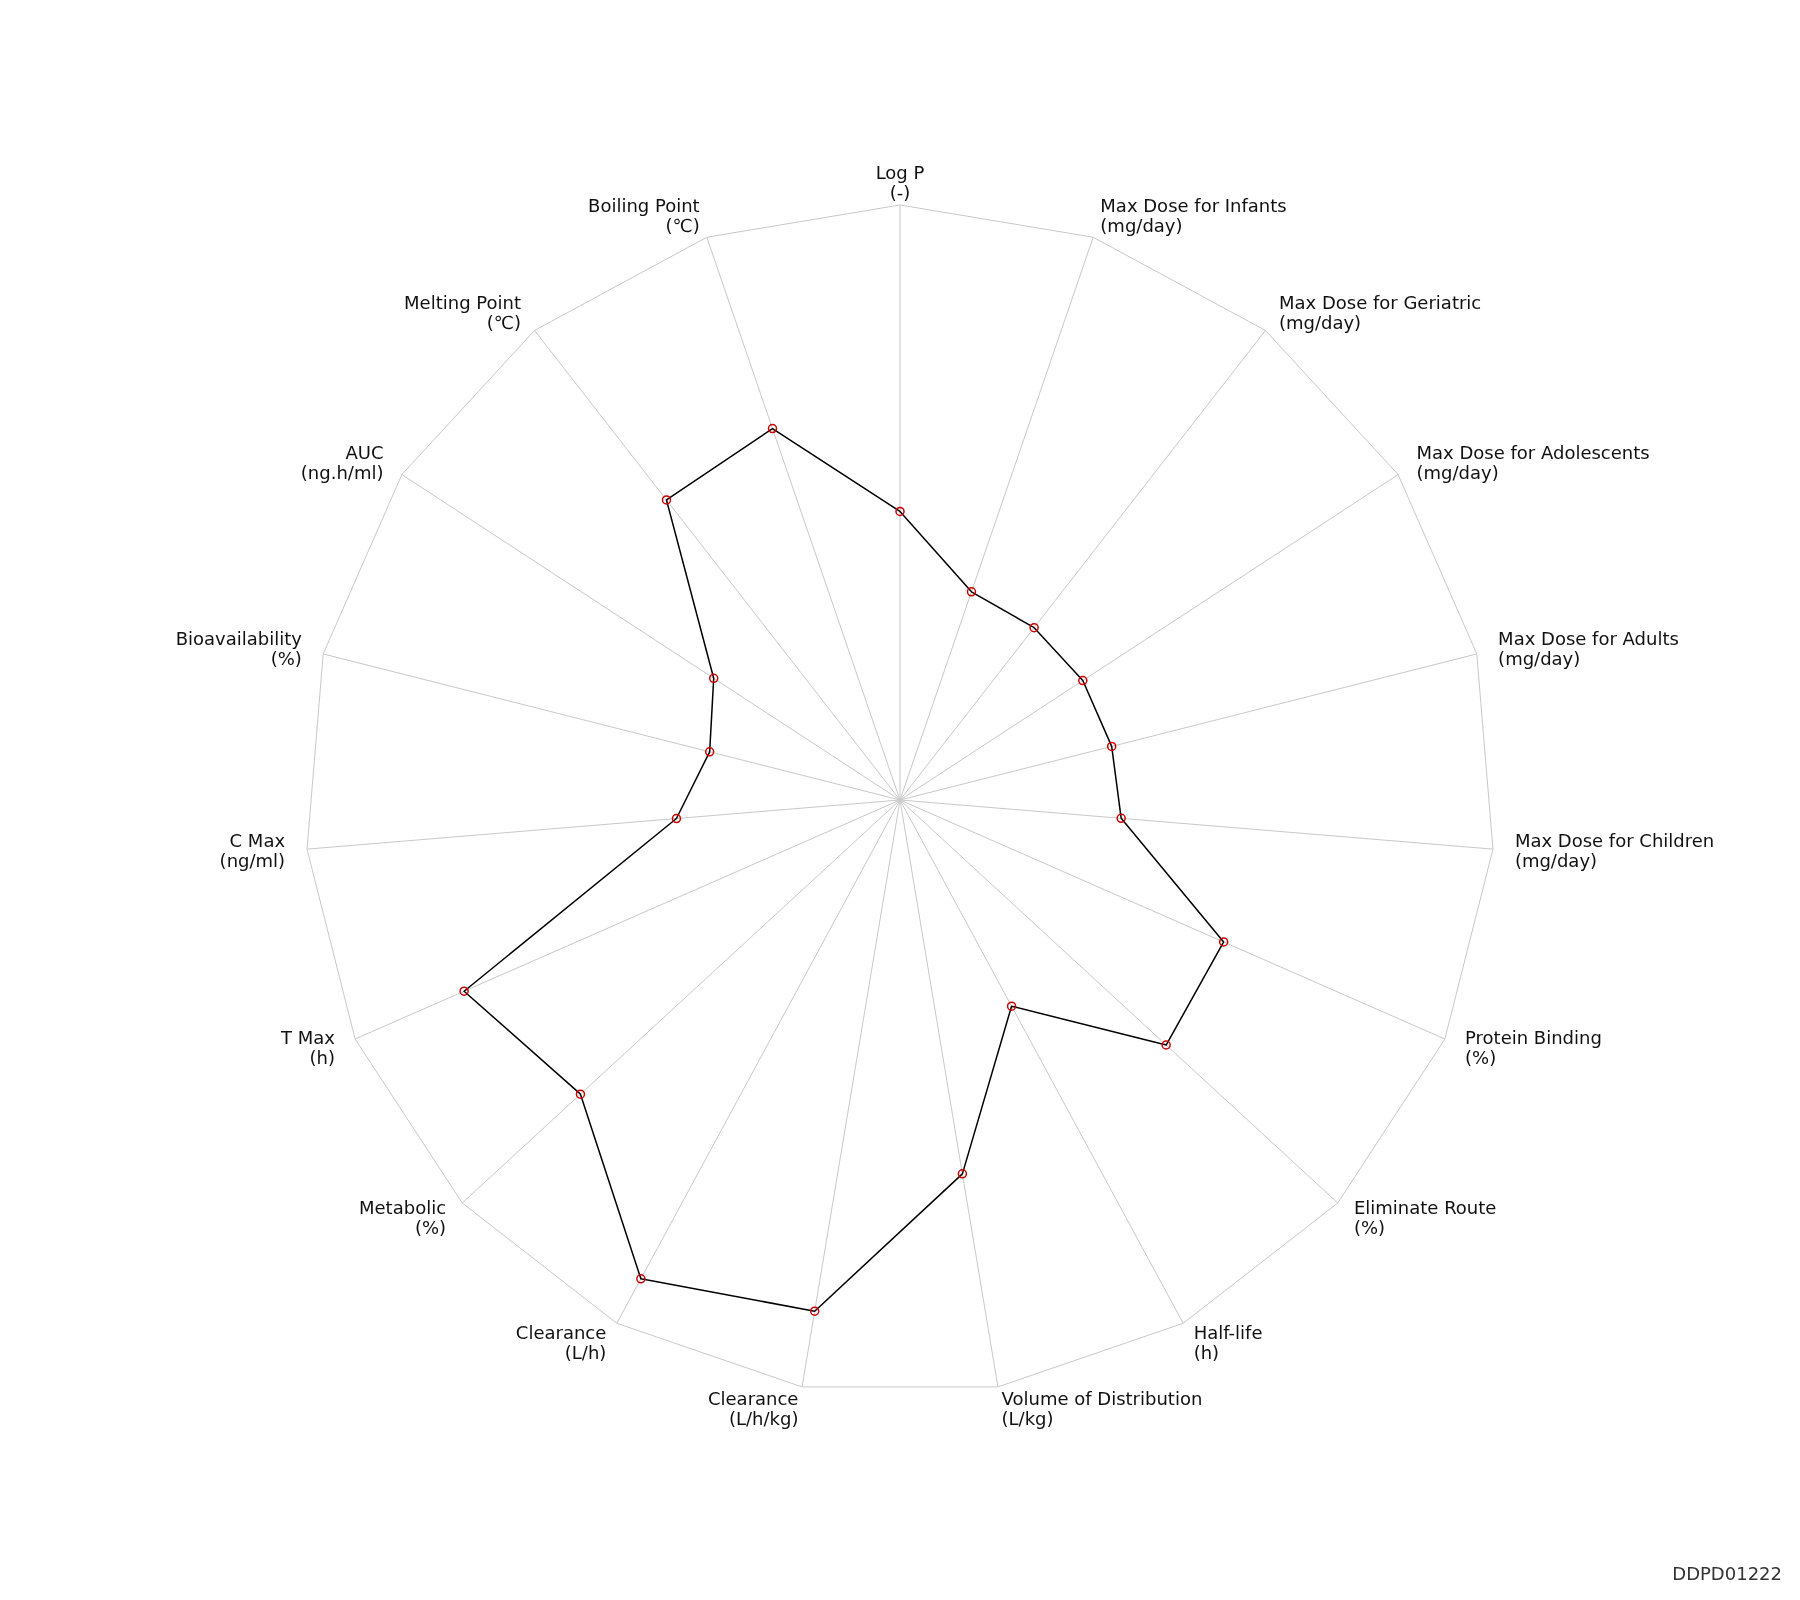 This screenshot has width=1800, height=1600. I want to click on spoke-label: Metabolic (%), so click(403, 1217).